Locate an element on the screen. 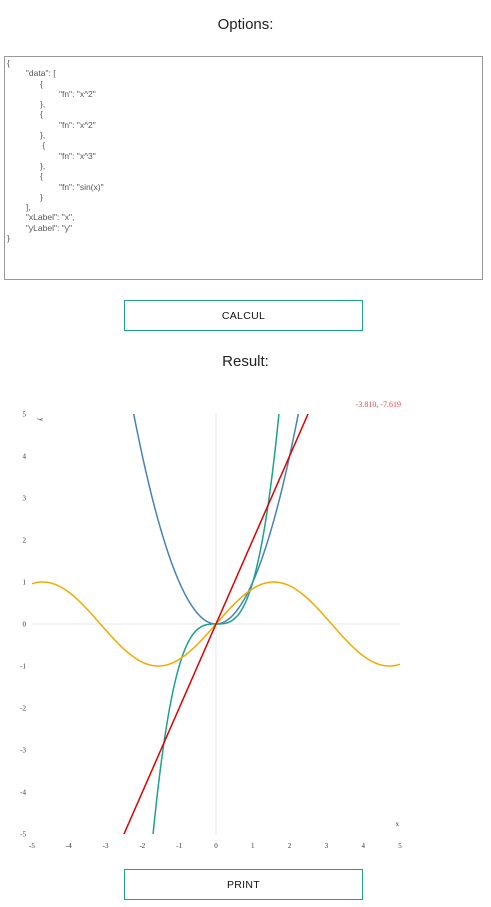  y-tick-label: 5 is located at coordinates (25, 415).